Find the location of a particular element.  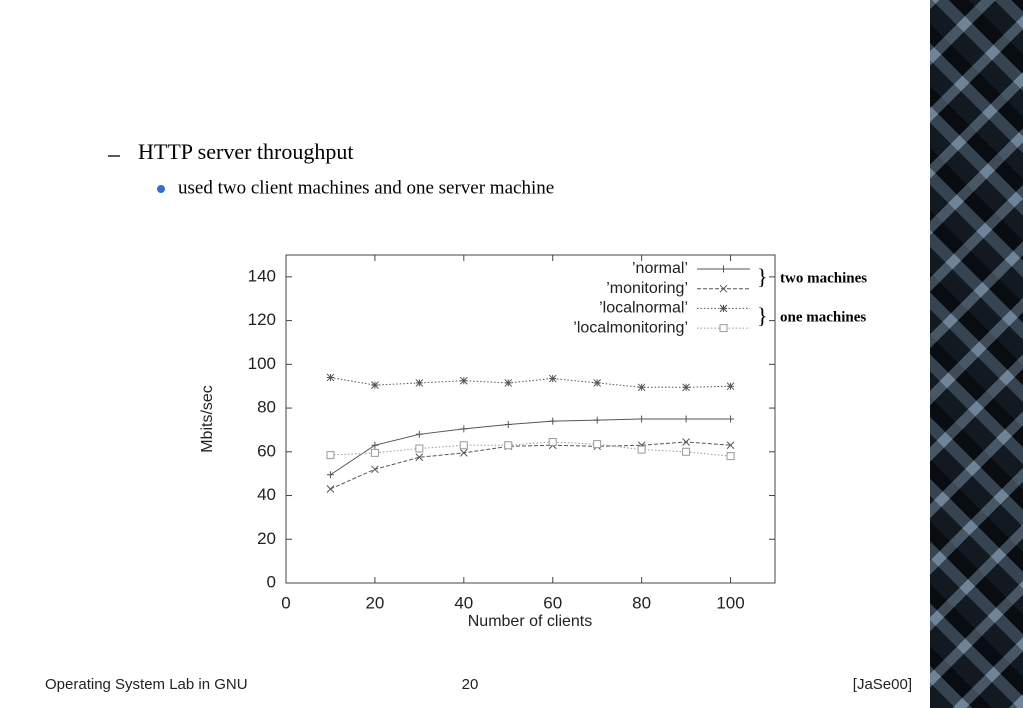

y-axis-title: Mbits/sec is located at coordinates (207, 419).